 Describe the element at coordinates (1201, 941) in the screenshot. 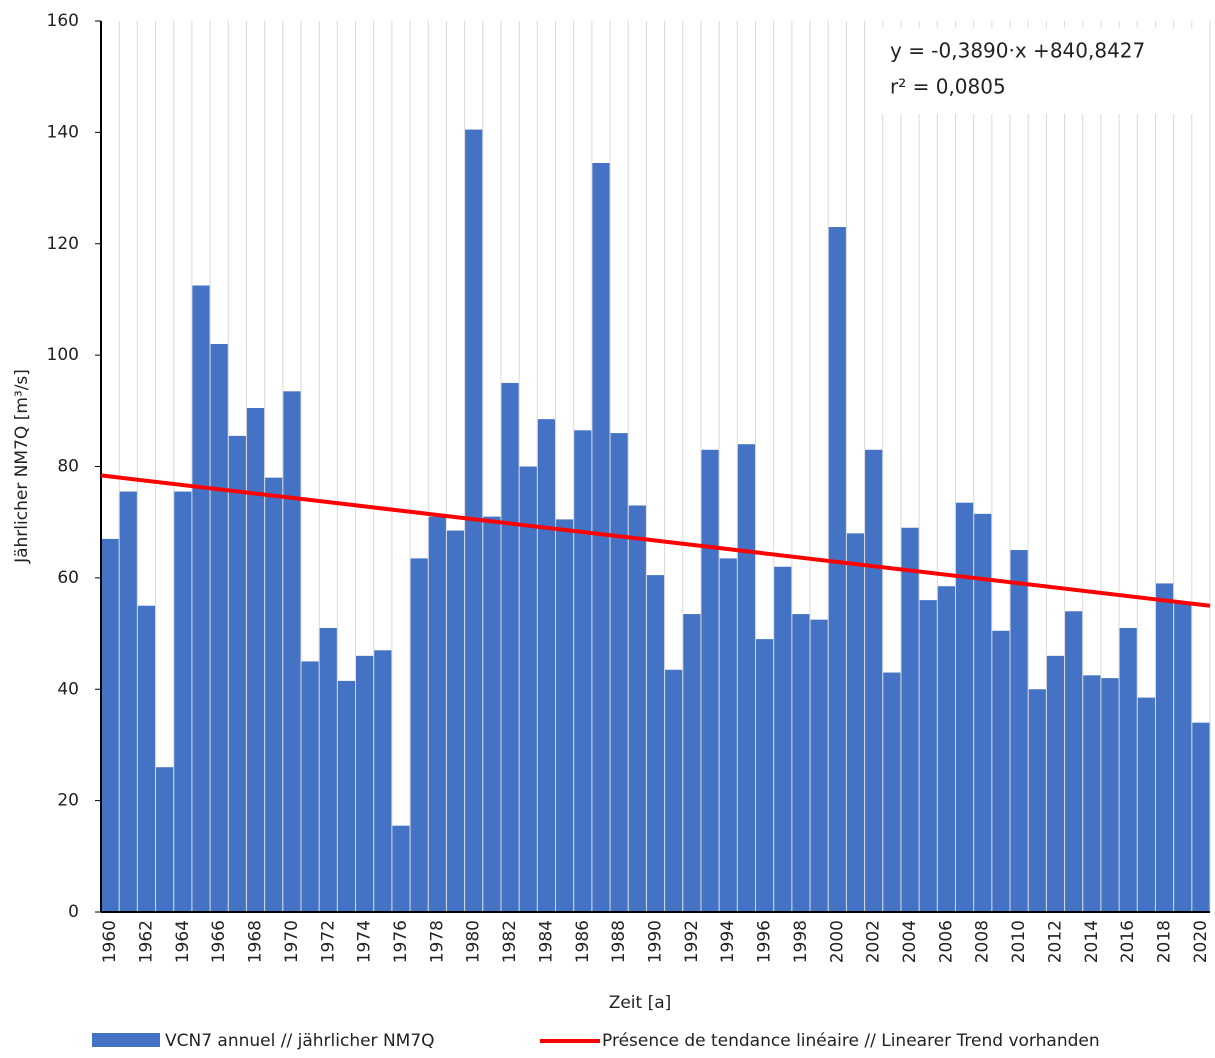

I see `x-tick-label: 2020` at that location.